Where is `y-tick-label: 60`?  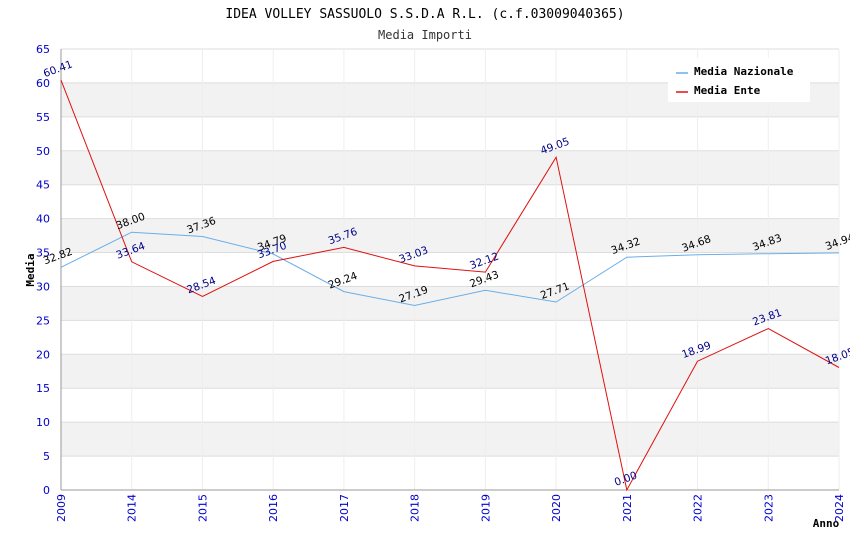 y-tick-label: 60 is located at coordinates (43, 83).